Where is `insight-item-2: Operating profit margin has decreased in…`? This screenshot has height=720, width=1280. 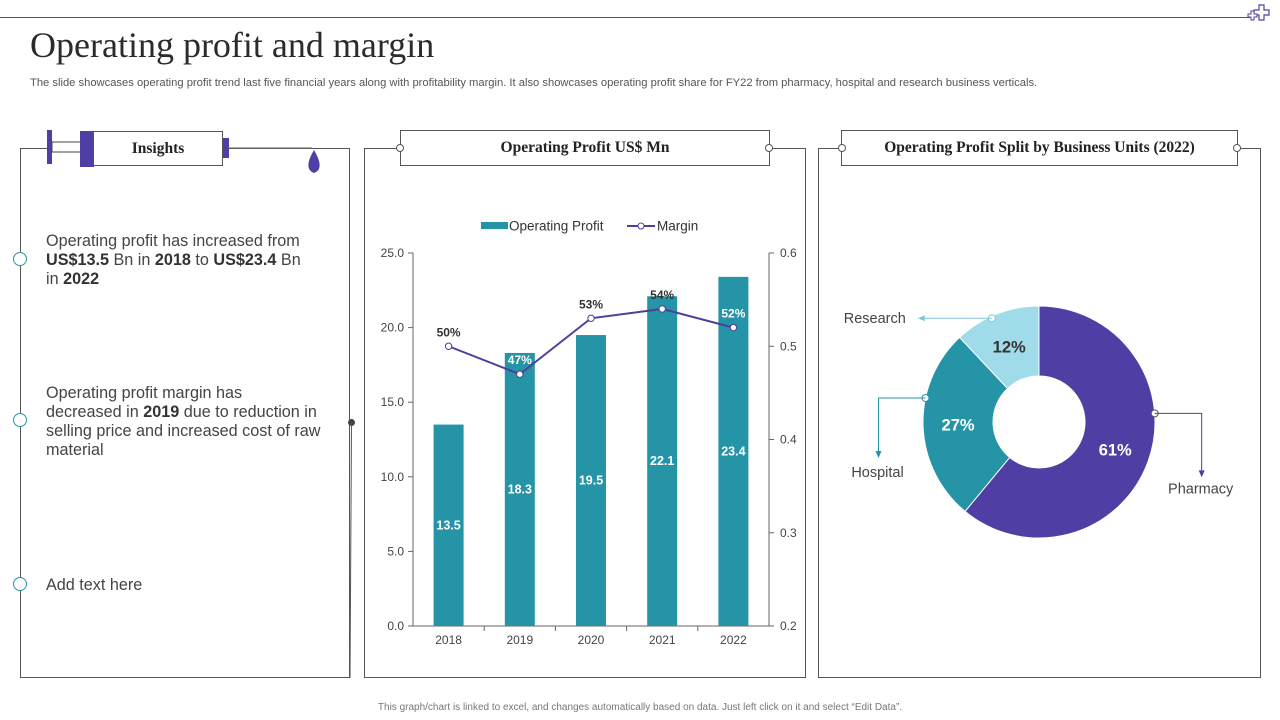 insight-item-2: Operating profit margin has decreased in… is located at coordinates (183, 422).